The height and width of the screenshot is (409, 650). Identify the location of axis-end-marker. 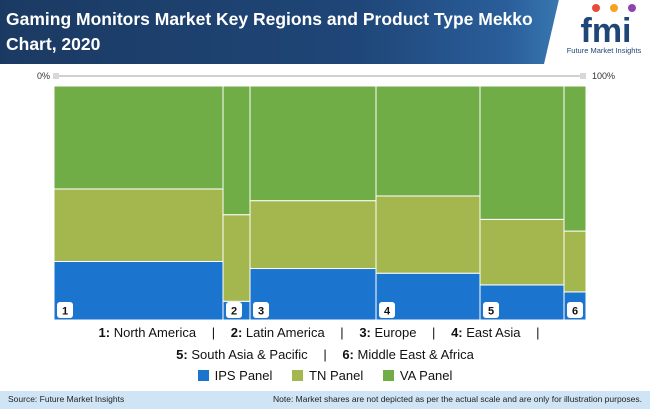
(583, 76).